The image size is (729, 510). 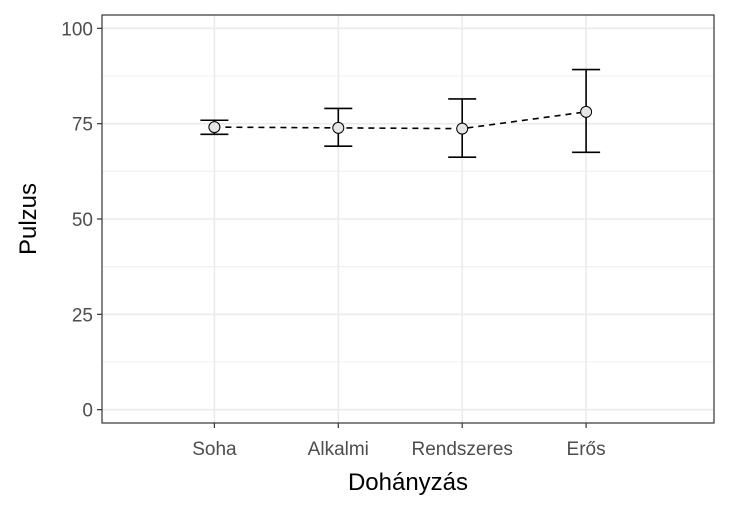 I want to click on y-tick-label: 25, so click(x=82, y=315).